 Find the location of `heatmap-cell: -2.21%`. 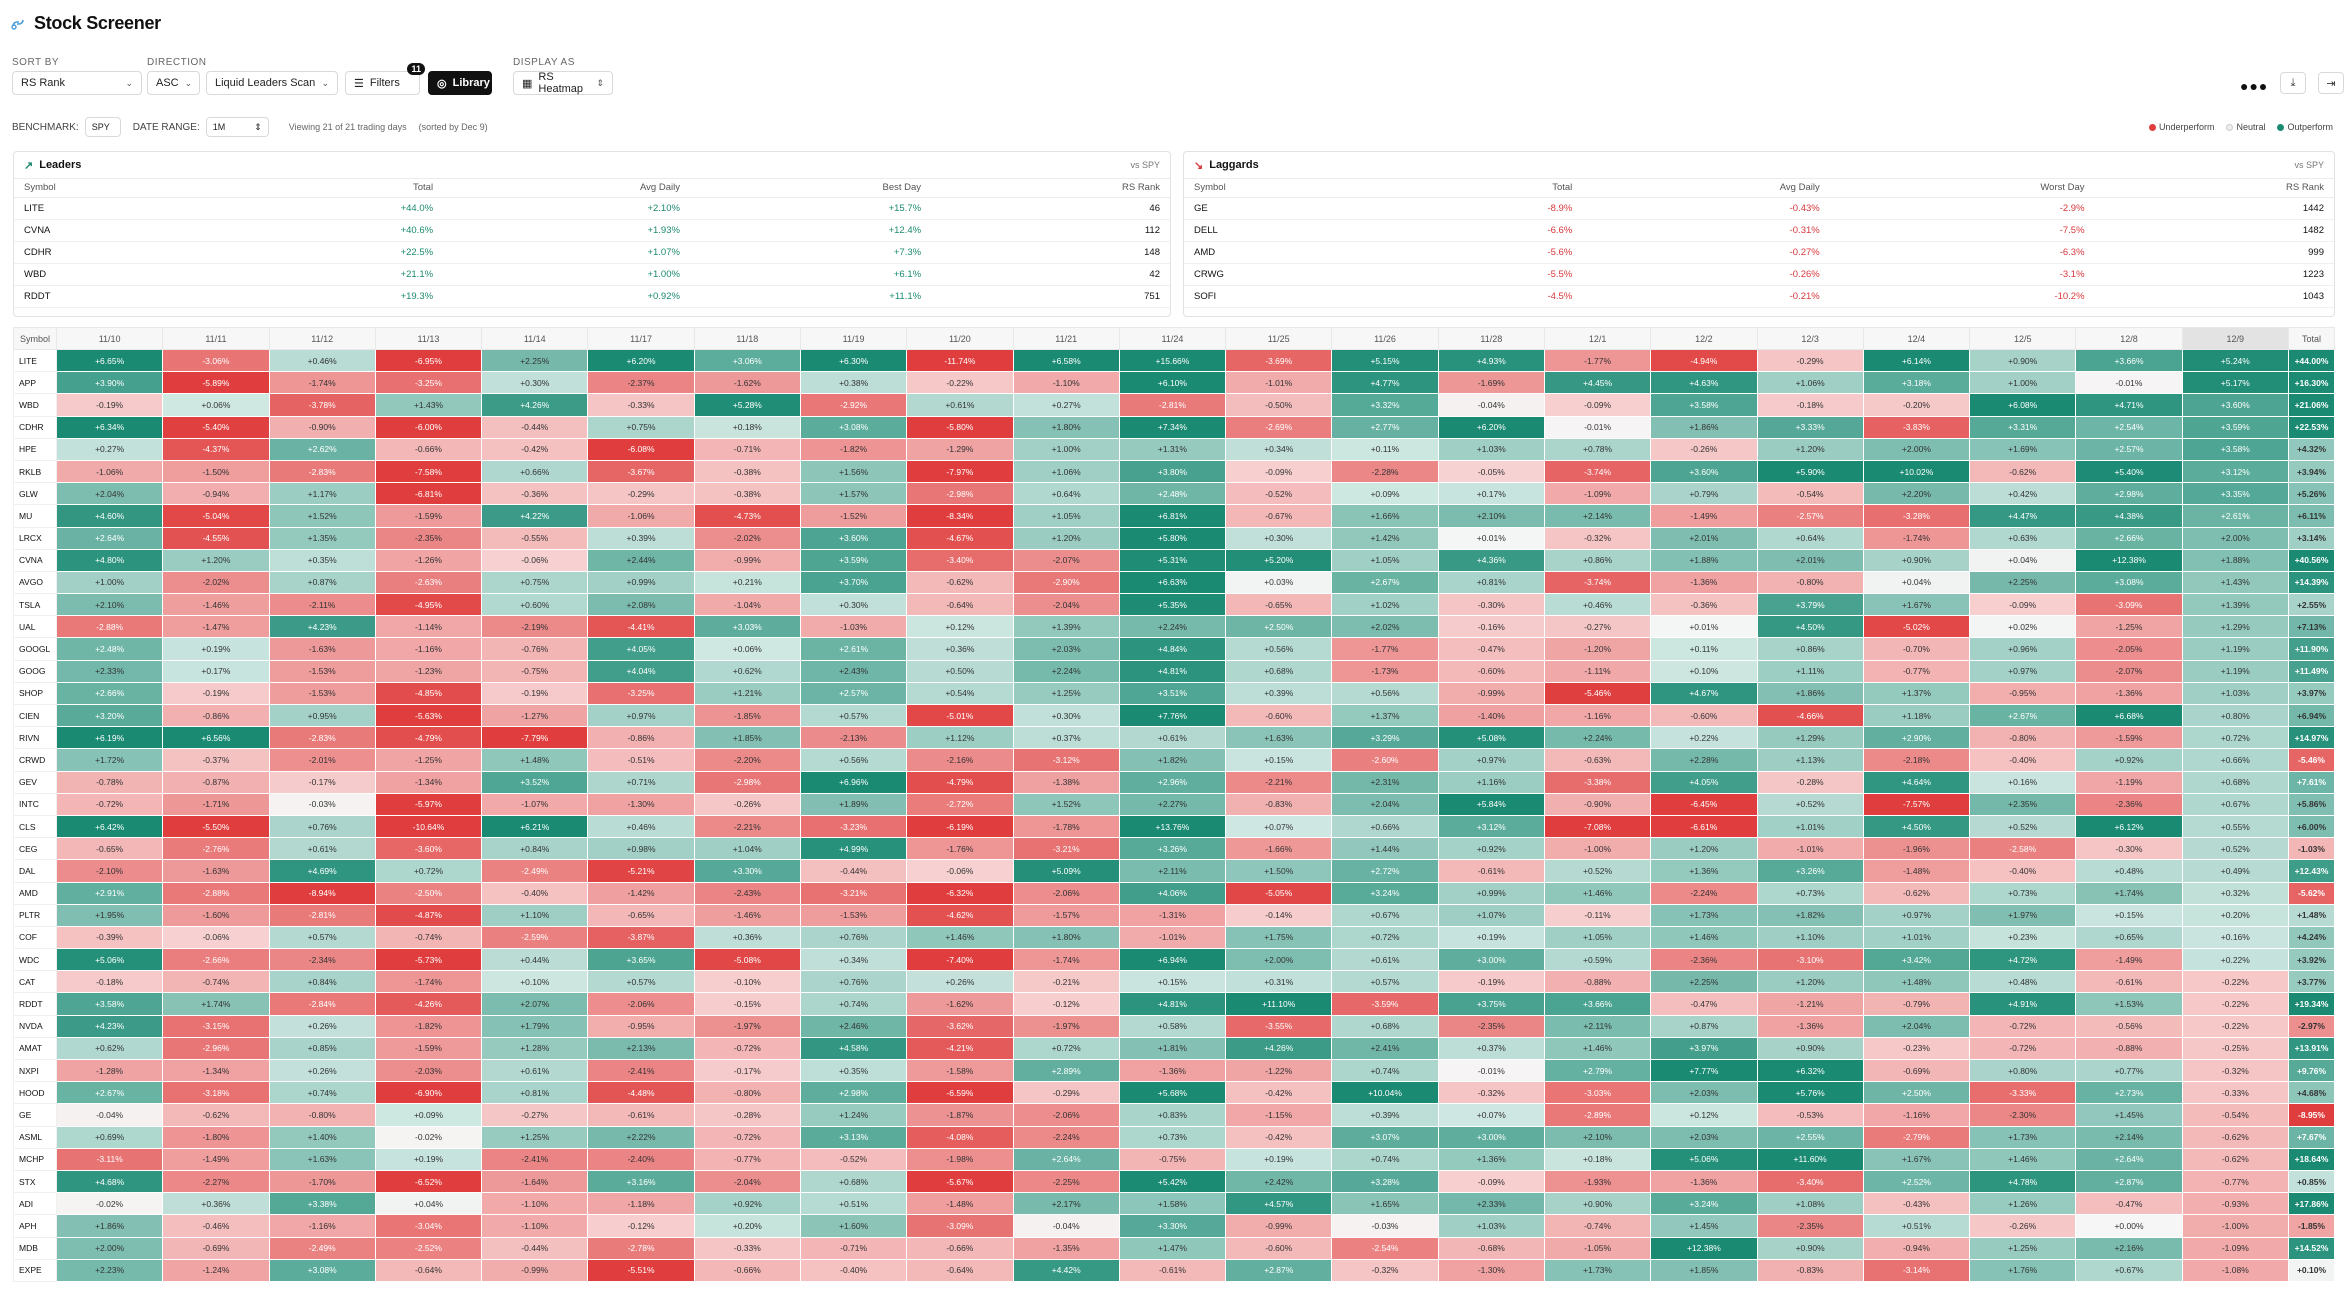

heatmap-cell: -2.21% is located at coordinates (1279, 782).